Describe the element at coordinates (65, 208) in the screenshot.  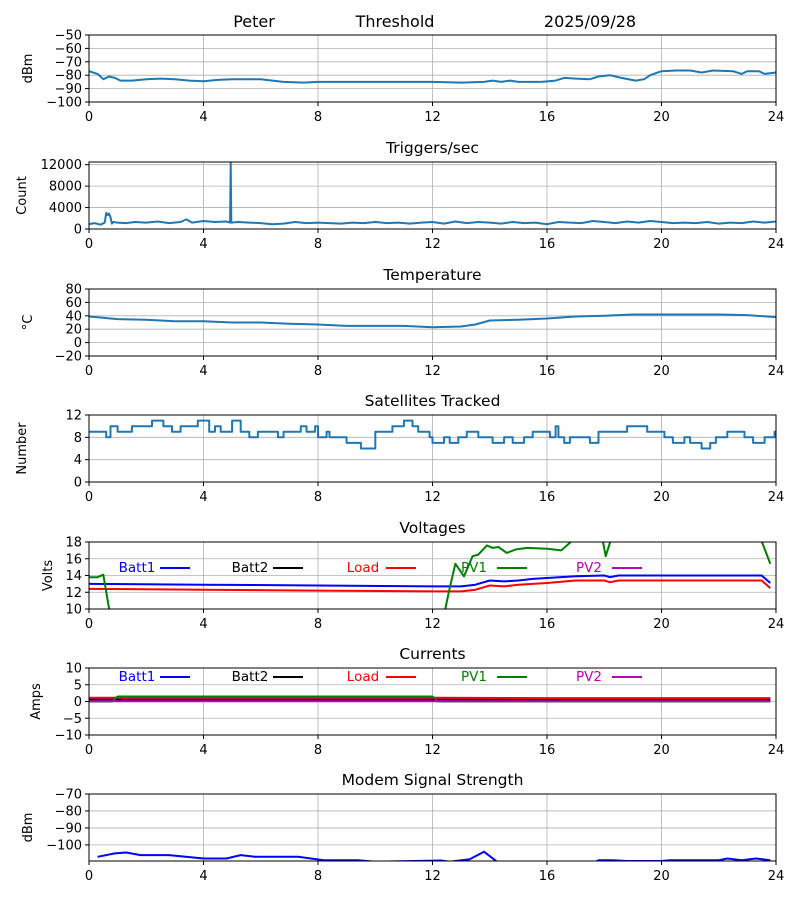
I see `y-tick-label: 4000` at that location.